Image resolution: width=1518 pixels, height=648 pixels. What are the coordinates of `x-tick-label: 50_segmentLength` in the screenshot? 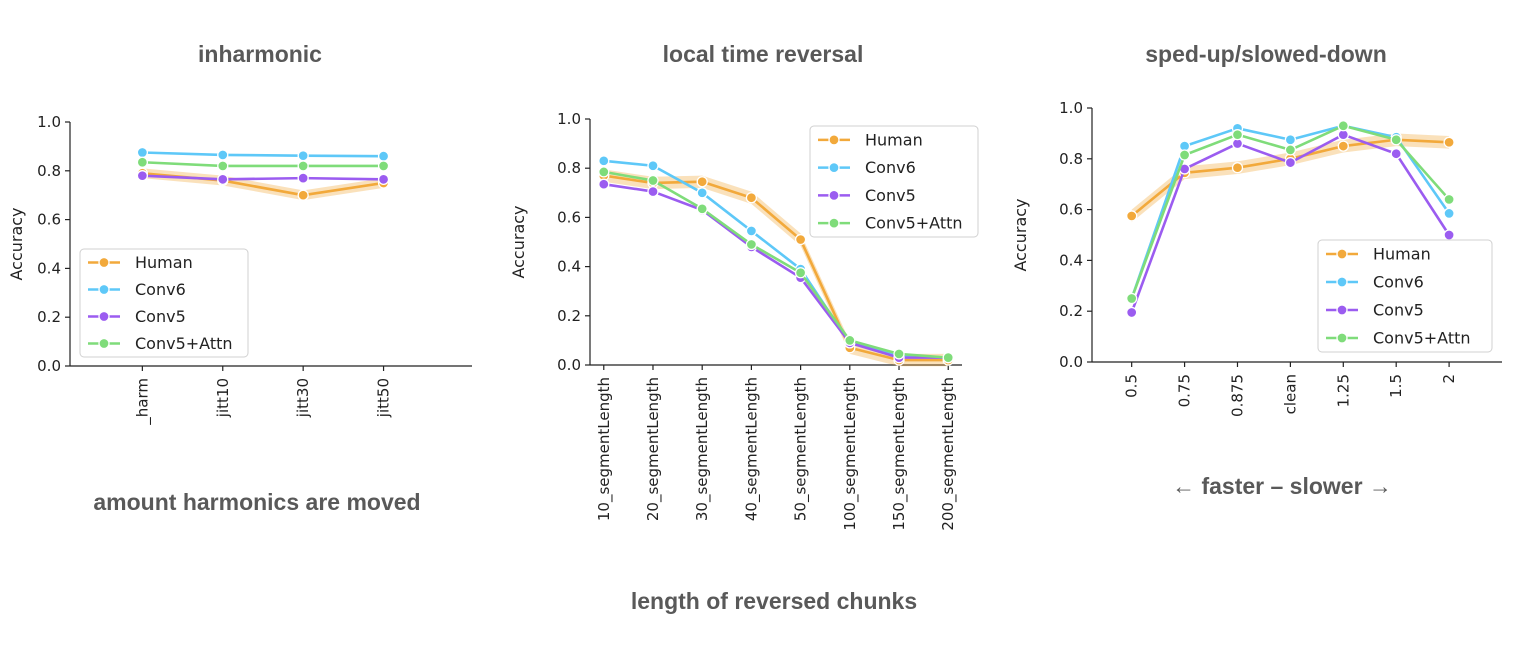 It's located at (801, 449).